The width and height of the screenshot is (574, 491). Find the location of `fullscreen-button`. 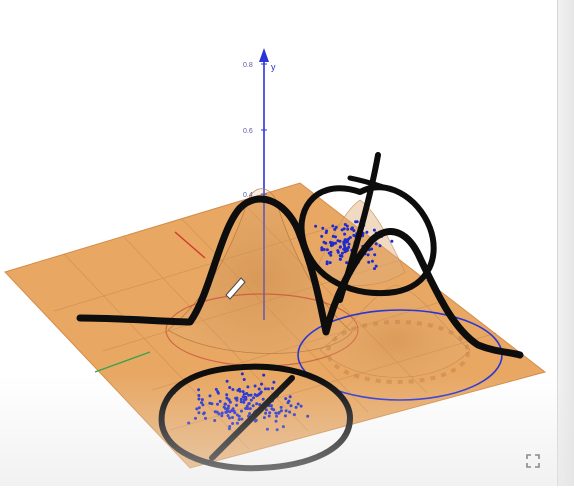

fullscreen-button is located at coordinates (533, 461).